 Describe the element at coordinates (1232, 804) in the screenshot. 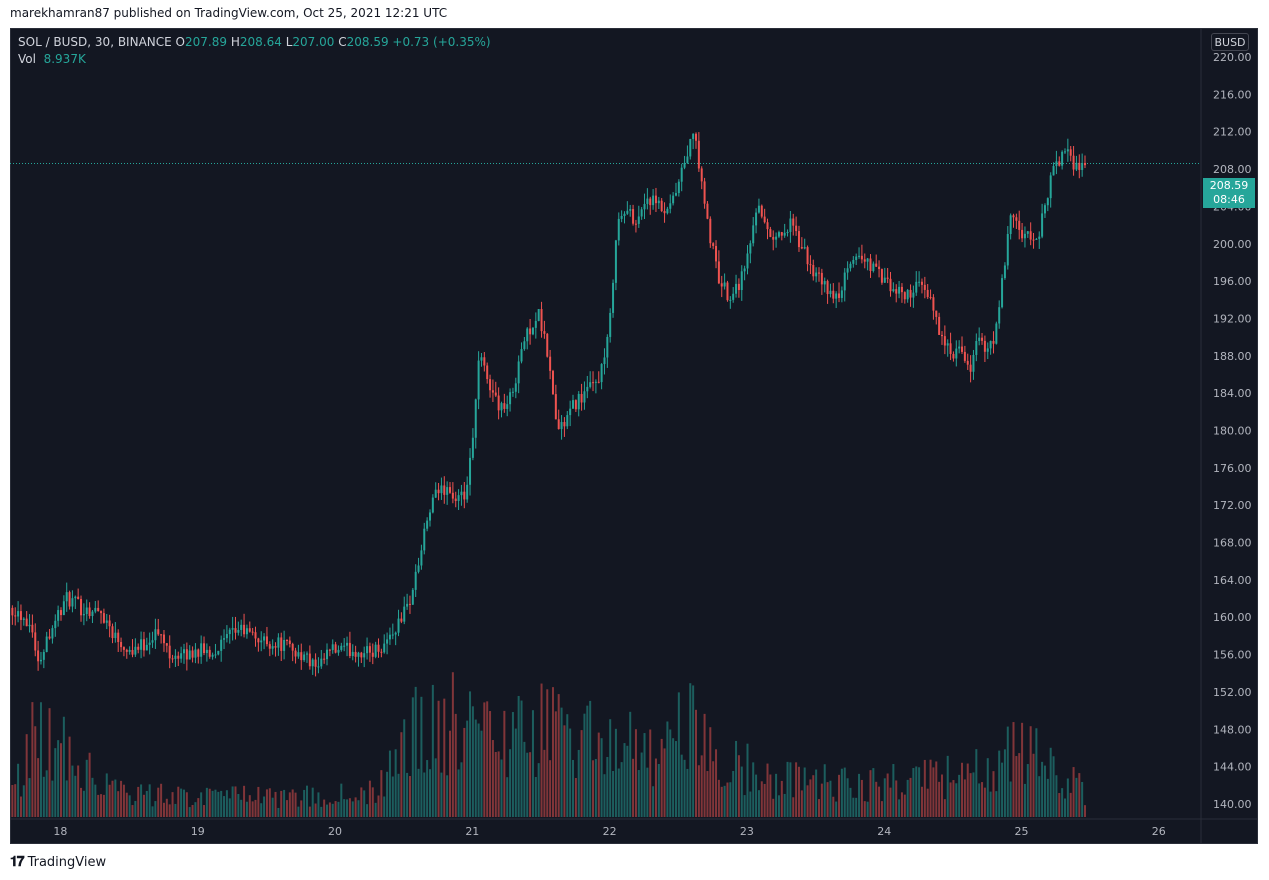

I see `price-tick-label: 140.00` at that location.